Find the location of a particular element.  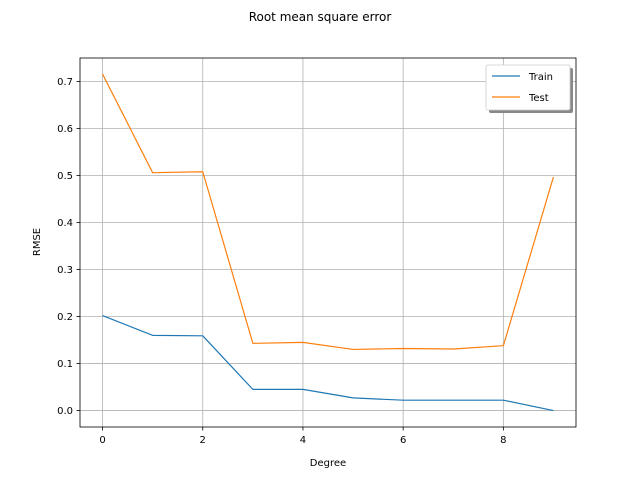

y-tick-label: 0.3 is located at coordinates (65, 270).